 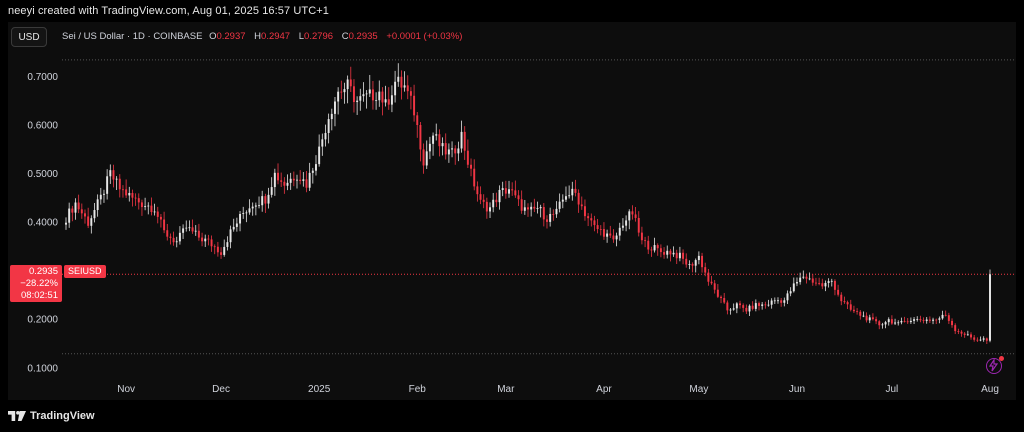 I want to click on tradingview-logo: TradingView, so click(x=51, y=416).